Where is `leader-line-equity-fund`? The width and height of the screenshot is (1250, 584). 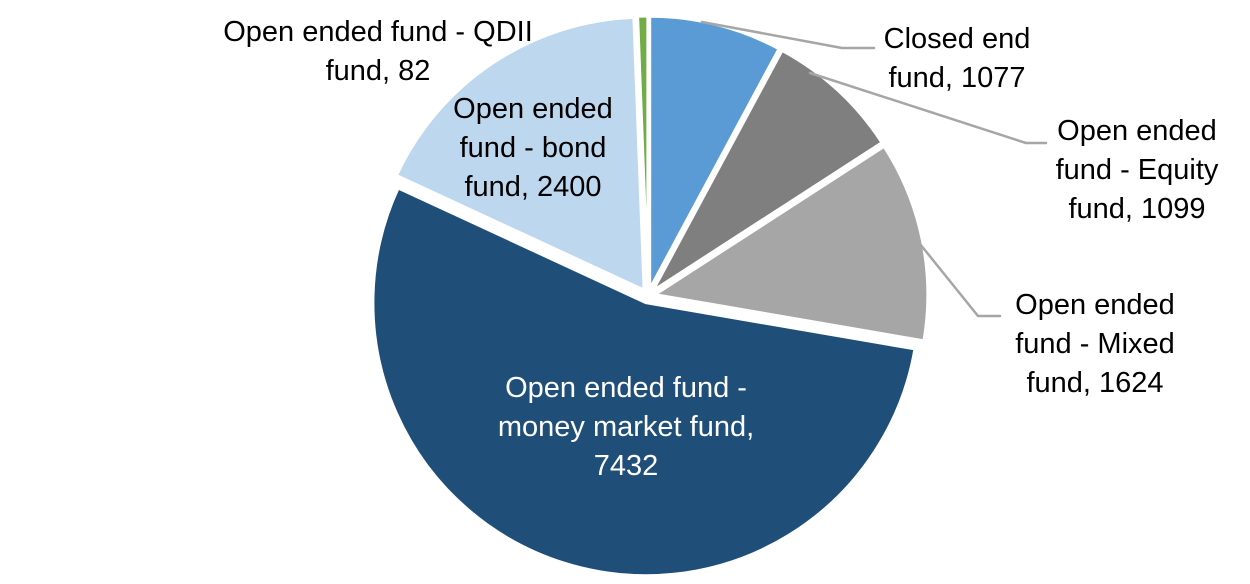
leader-line-equity-fund is located at coordinates (928, 108).